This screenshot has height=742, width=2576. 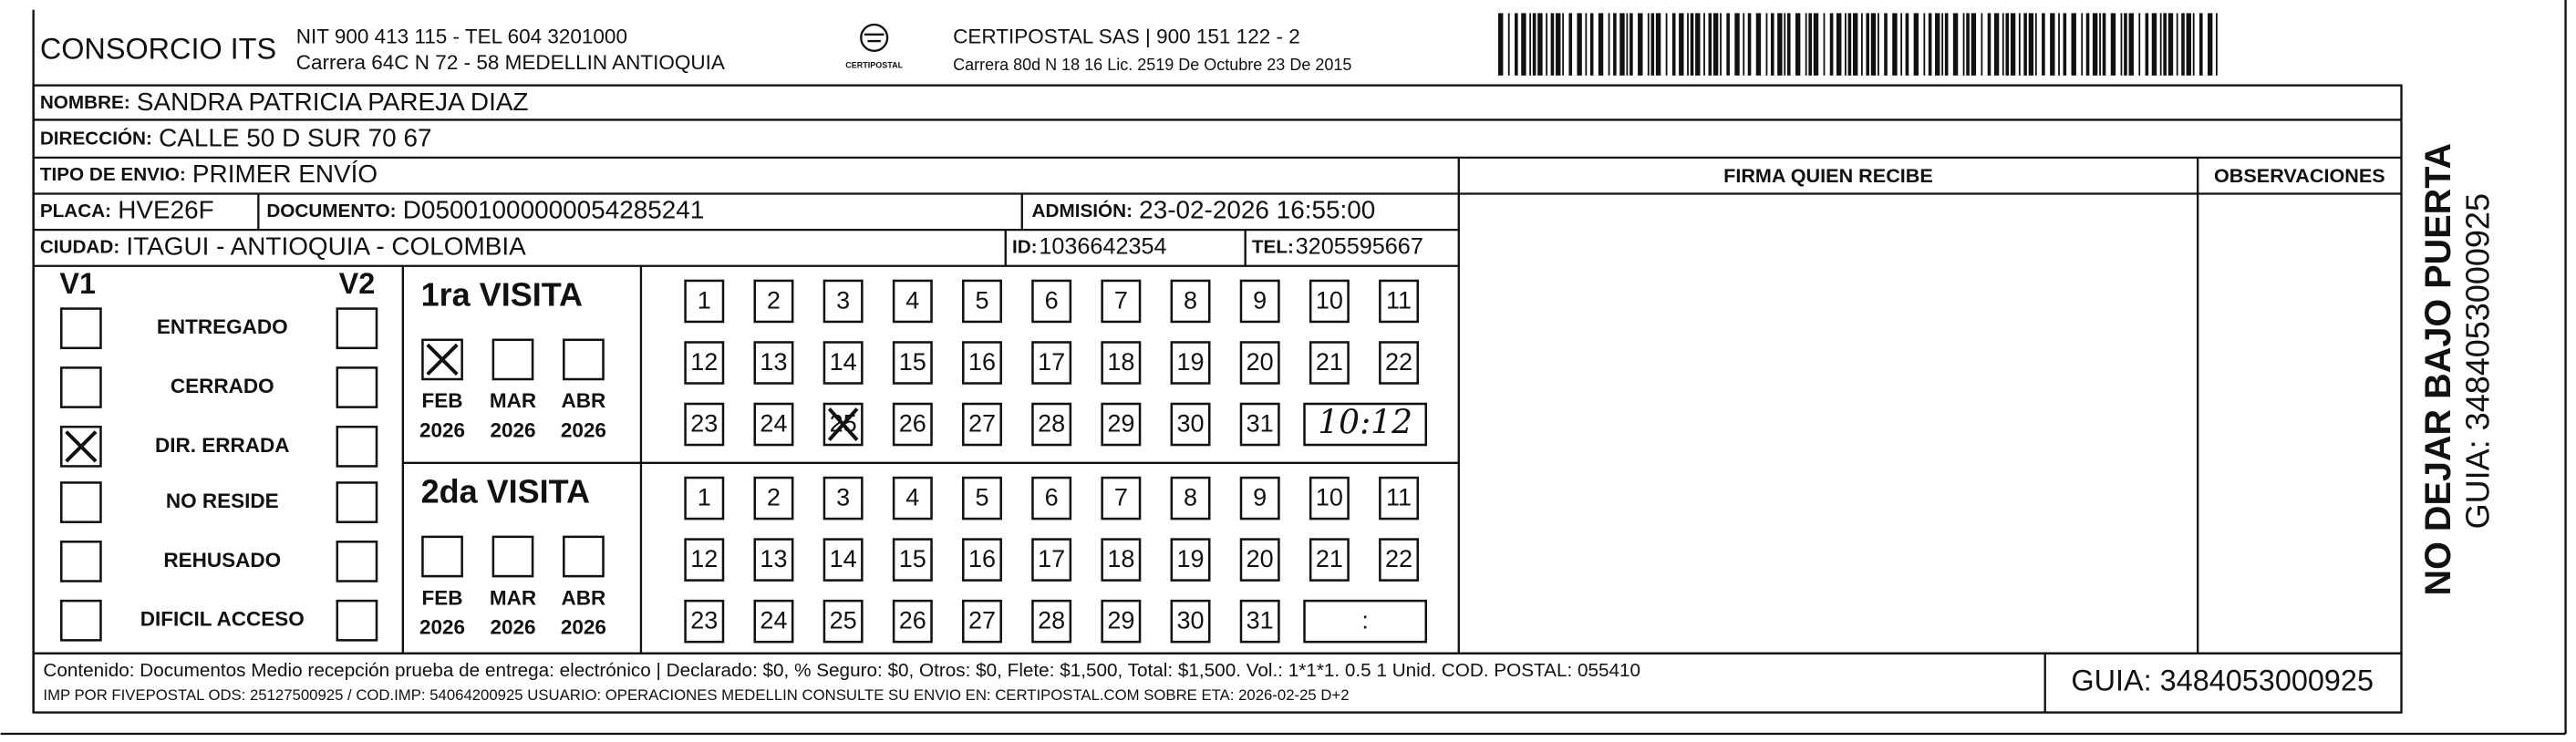 I want to click on v2-header: V2, so click(x=357, y=283).